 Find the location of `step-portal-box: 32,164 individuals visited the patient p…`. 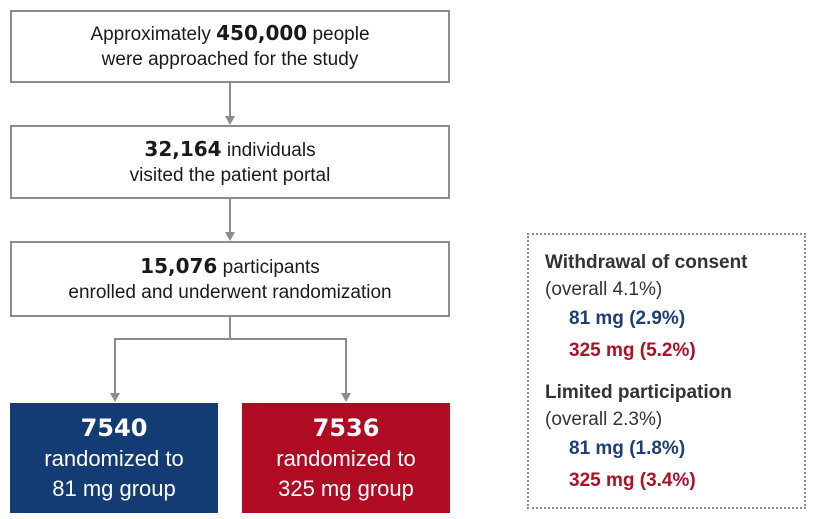

step-portal-box: 32,164 individuals visited the patient p… is located at coordinates (230, 162).